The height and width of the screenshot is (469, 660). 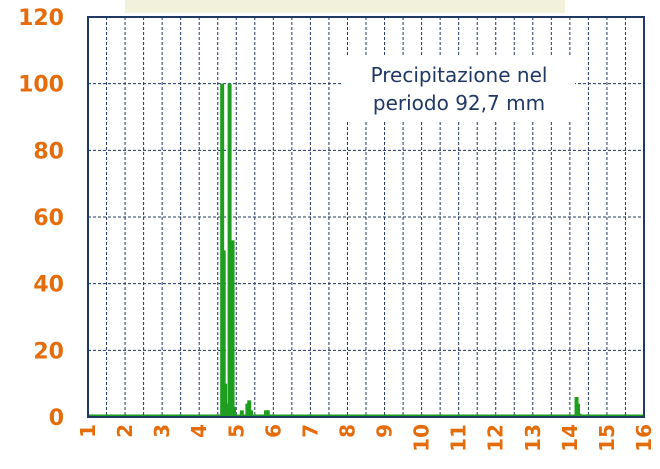 I want to click on y-tick-label: 60, so click(x=48, y=218).